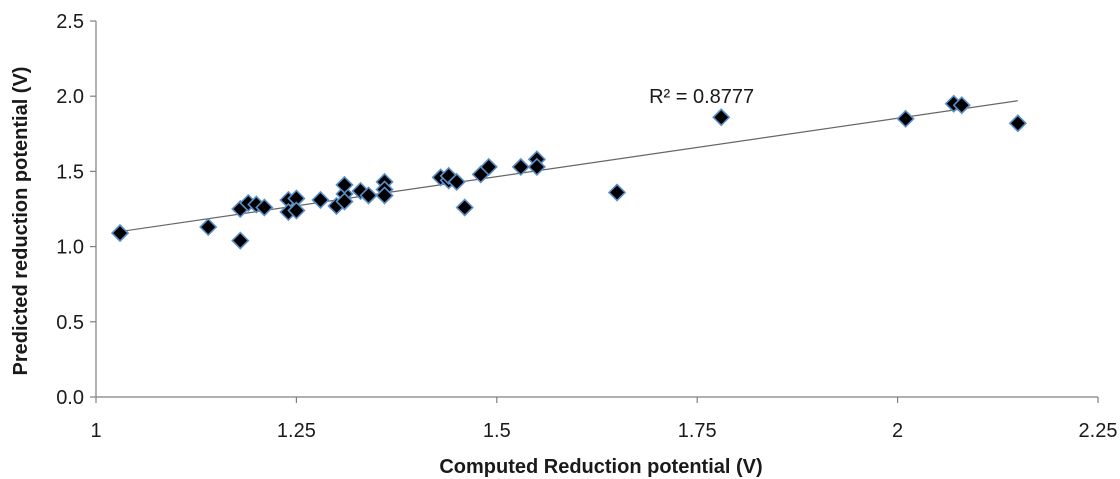  Describe the element at coordinates (697, 431) in the screenshot. I see `x-tick-label: 1.75` at that location.